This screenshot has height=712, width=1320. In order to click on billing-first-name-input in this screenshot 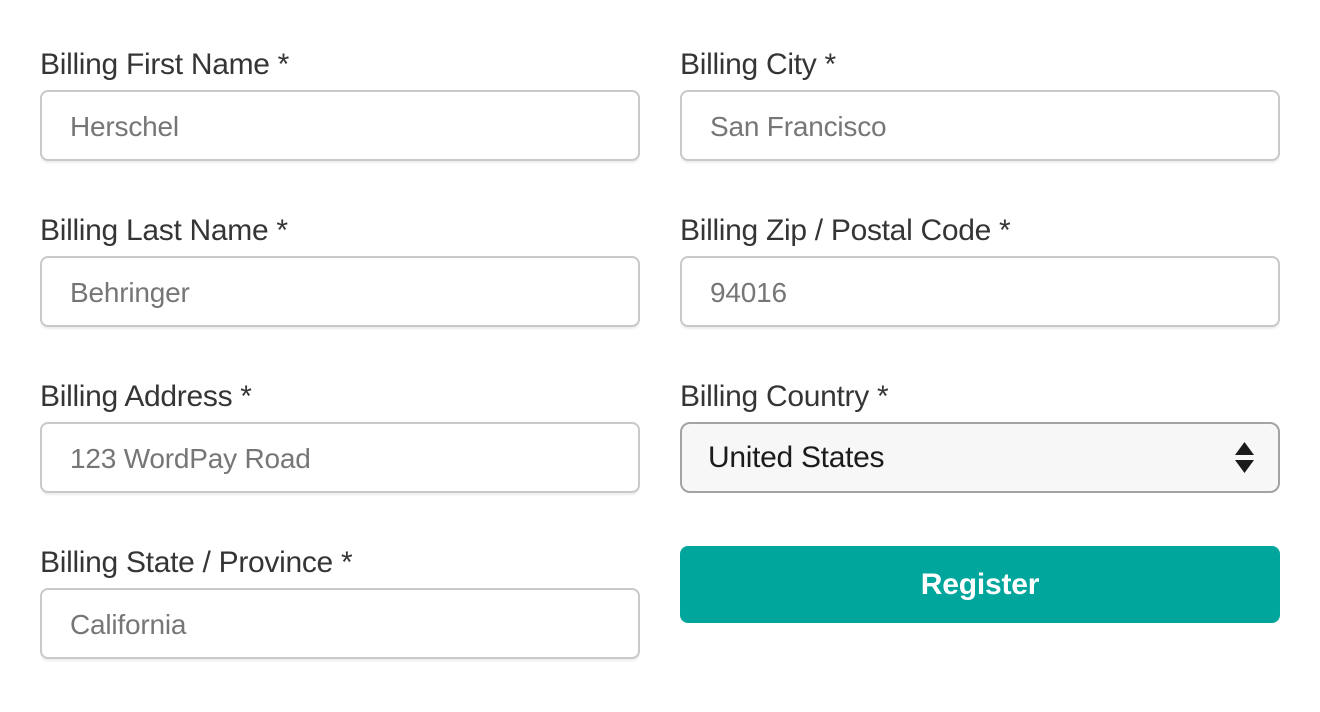, I will do `click(340, 125)`.